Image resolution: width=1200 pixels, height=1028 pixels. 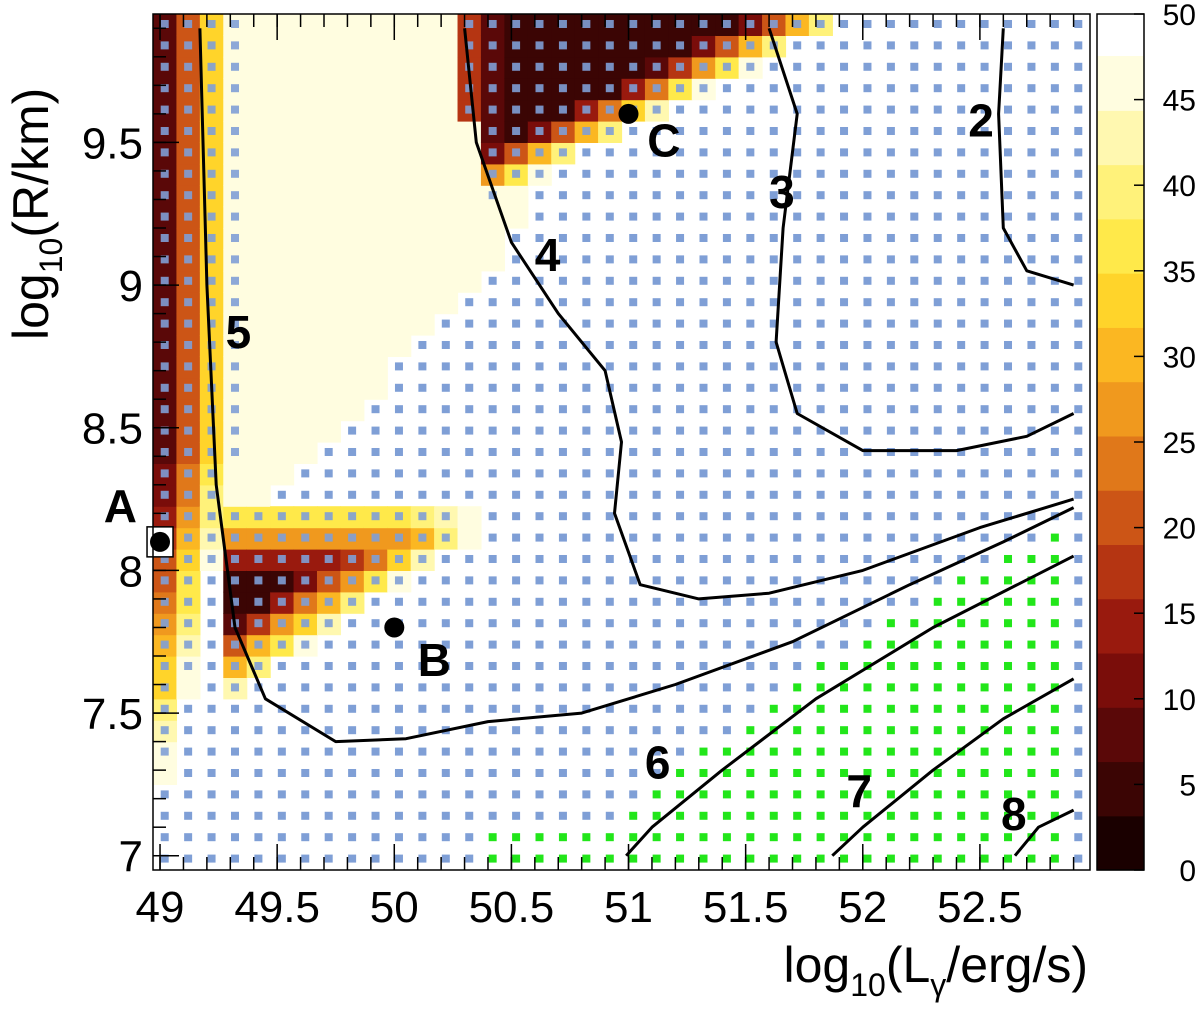 I want to click on contour-label-4: 4, so click(x=548, y=255).